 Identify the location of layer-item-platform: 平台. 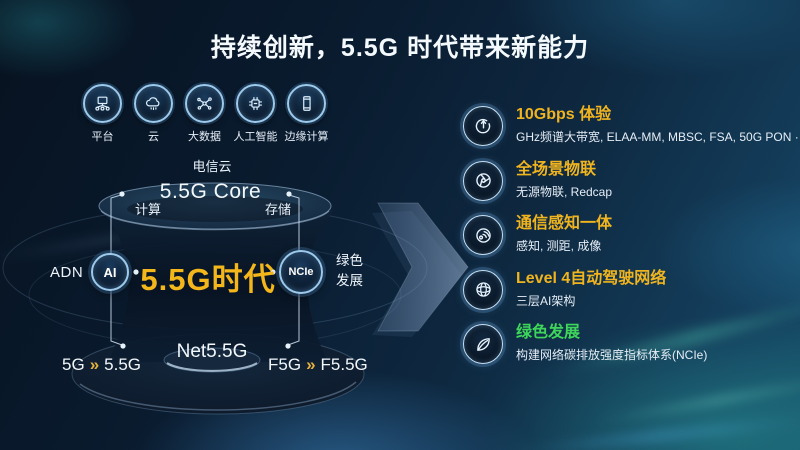
(102, 114).